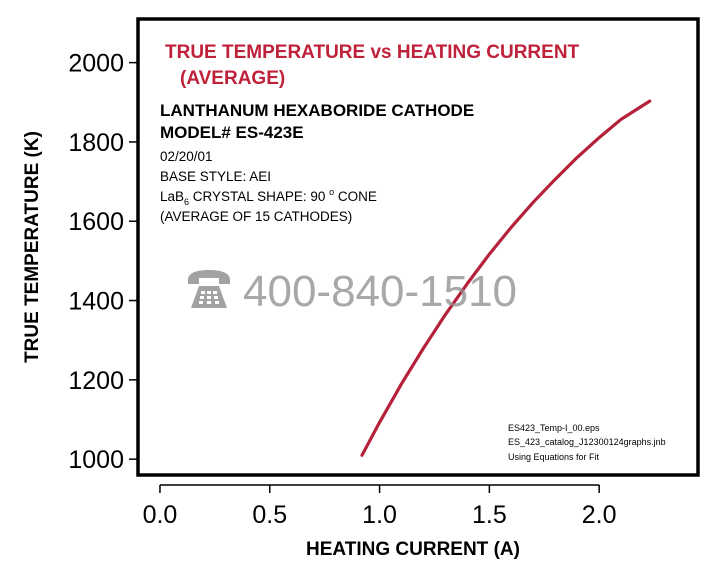 The image size is (722, 578). What do you see at coordinates (209, 289) in the screenshot?
I see `telephone-icon` at bounding box center [209, 289].